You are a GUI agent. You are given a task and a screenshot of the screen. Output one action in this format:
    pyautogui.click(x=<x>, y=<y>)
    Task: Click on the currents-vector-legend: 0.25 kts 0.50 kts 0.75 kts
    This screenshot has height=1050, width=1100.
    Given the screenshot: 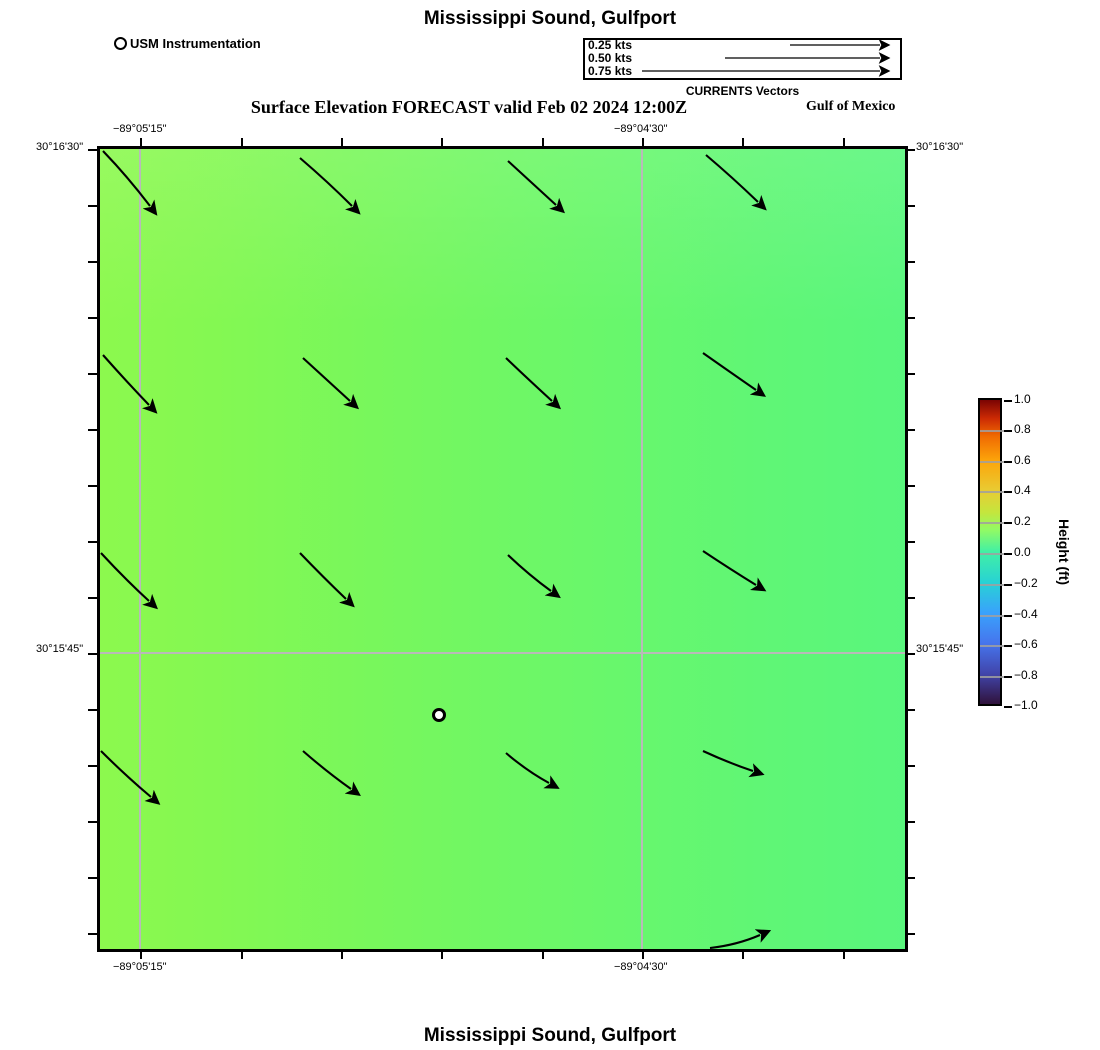 What is the action you would take?
    pyautogui.click(x=742, y=59)
    